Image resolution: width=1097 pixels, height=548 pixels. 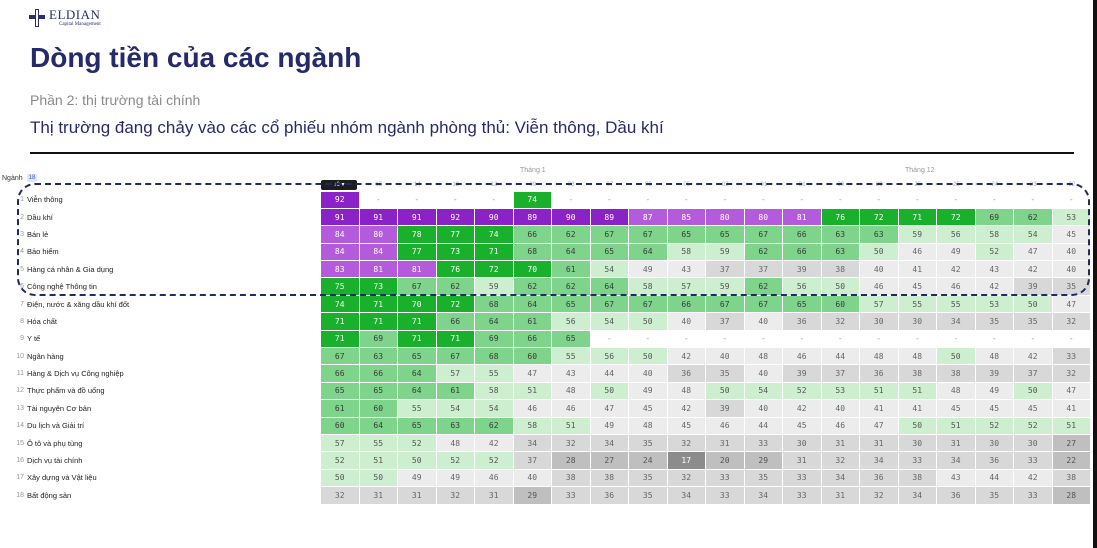 I want to click on heatmap-cell: 70, so click(x=532, y=269).